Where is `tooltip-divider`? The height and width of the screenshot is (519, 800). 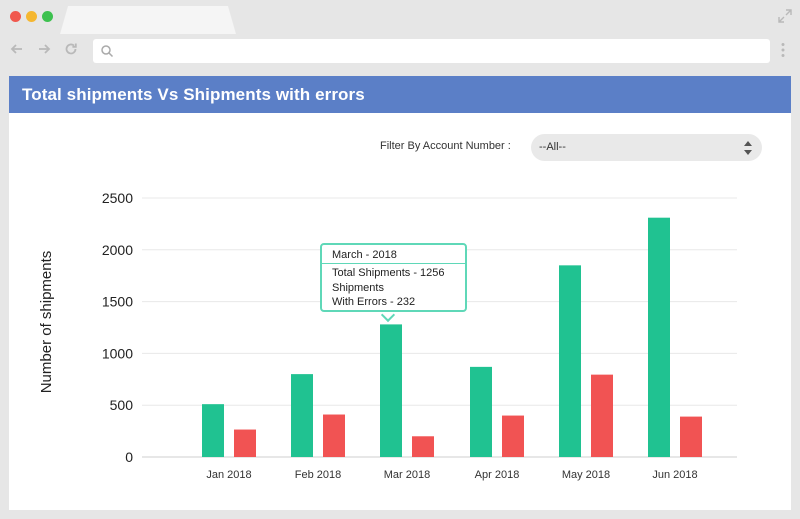
tooltip-divider is located at coordinates (393, 263).